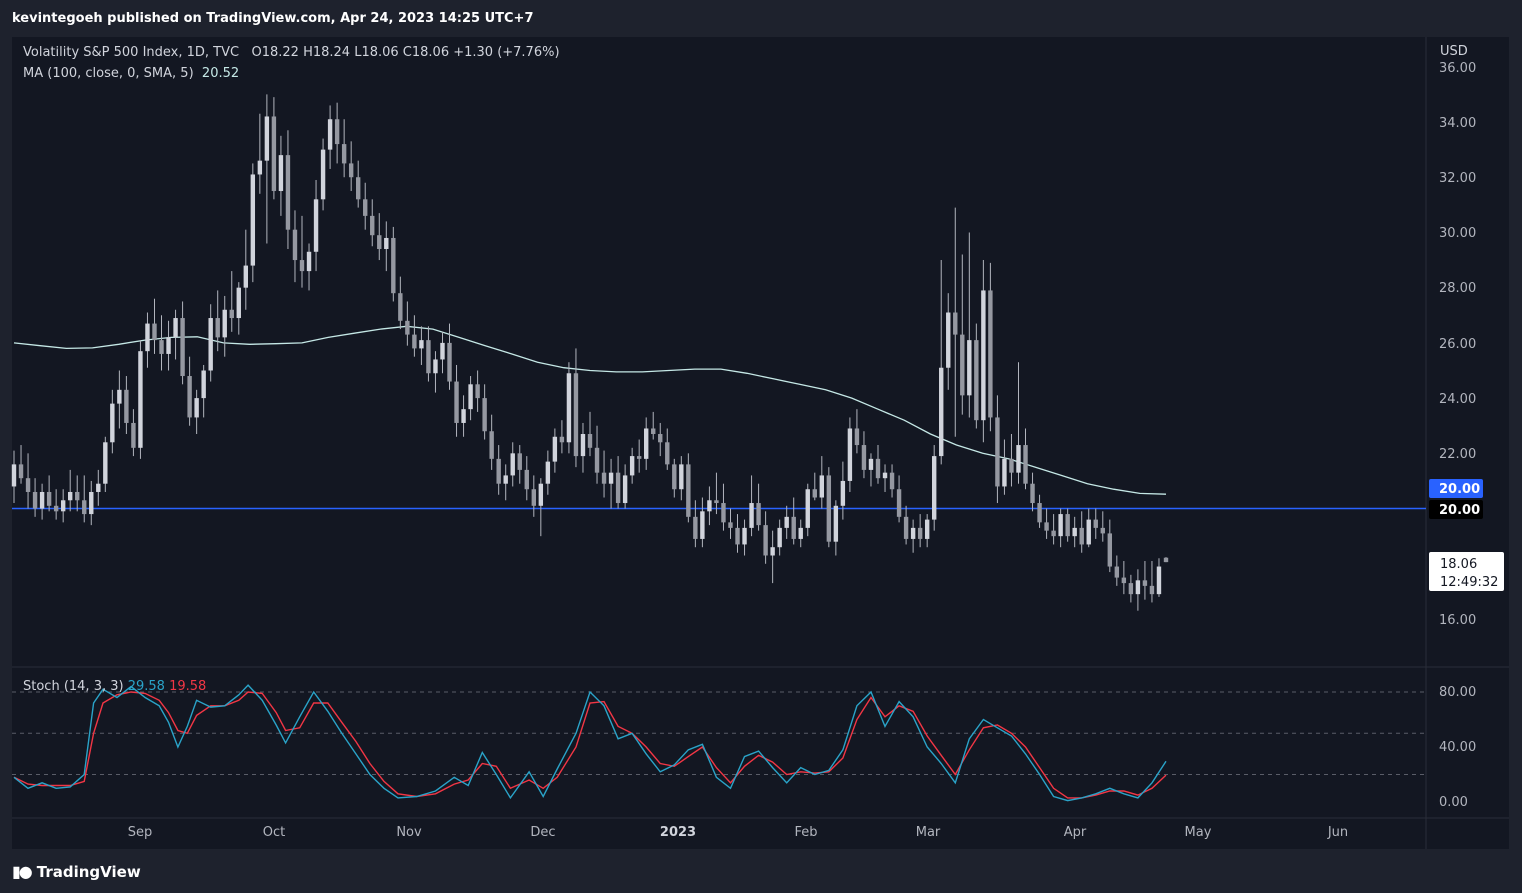 The width and height of the screenshot is (1522, 893). I want to click on ma-legend: MA (100, close, 0, SMA, 5) 20.52, so click(131, 73).